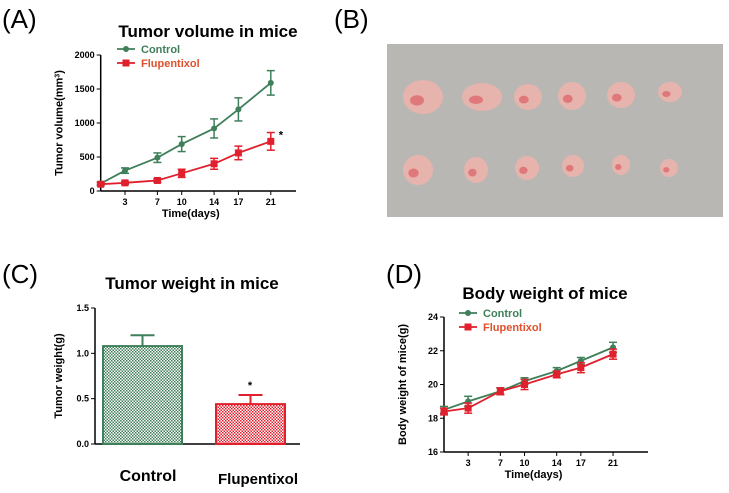 The width and height of the screenshot is (729, 493). Describe the element at coordinates (207, 31) in the screenshot. I see `chart-title: Tumor volume in mice` at that location.